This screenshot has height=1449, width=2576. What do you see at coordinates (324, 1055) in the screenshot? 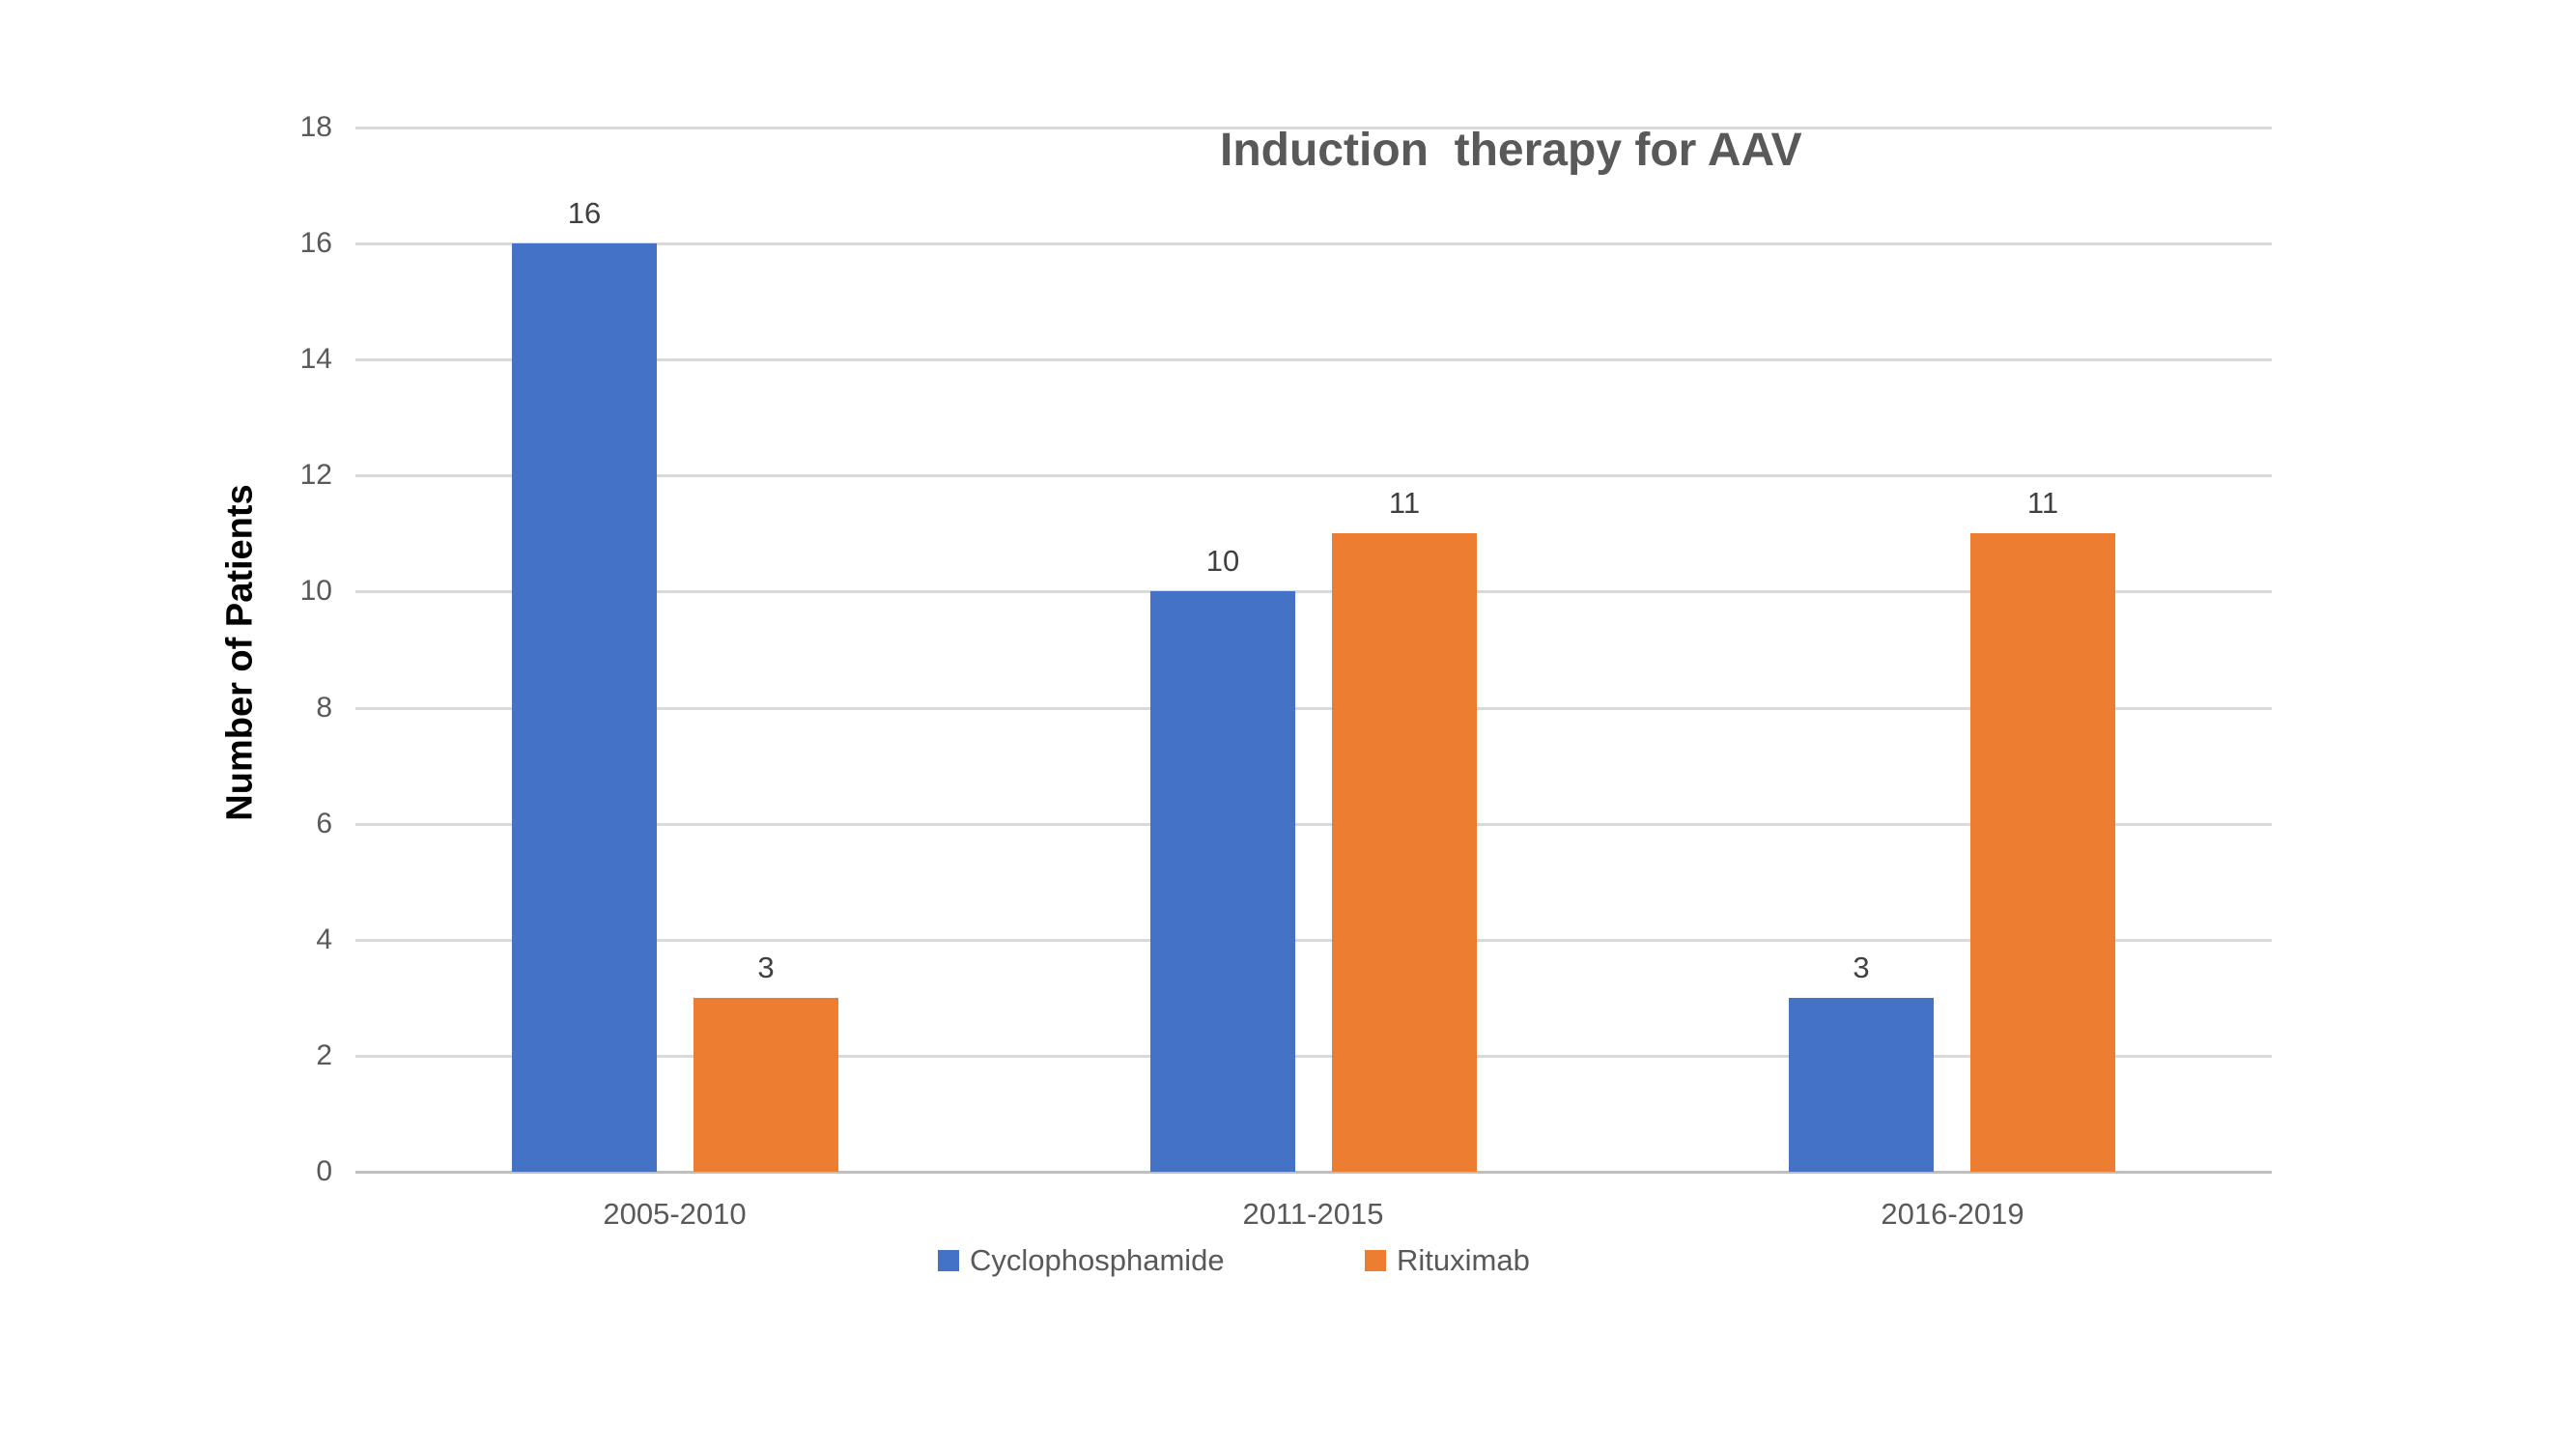
I see `y-tick-label-2: 2` at bounding box center [324, 1055].